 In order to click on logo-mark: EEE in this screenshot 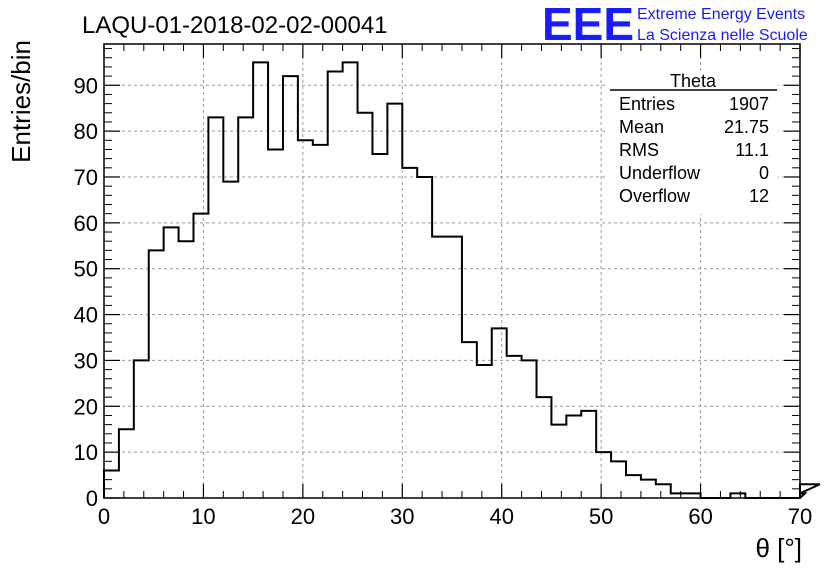, I will do `click(588, 25)`.